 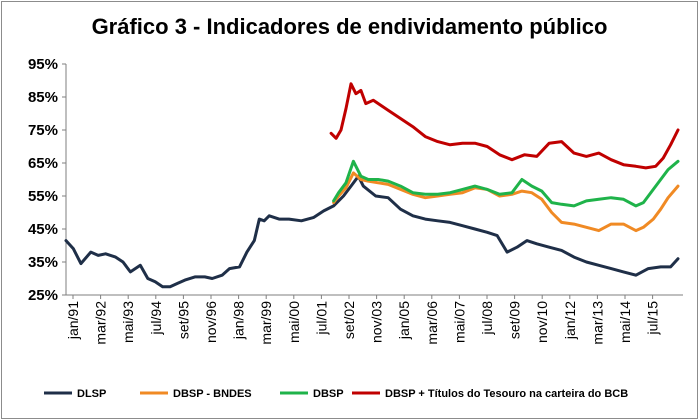 I want to click on legend-label-2: DBSP, so click(x=328, y=394).